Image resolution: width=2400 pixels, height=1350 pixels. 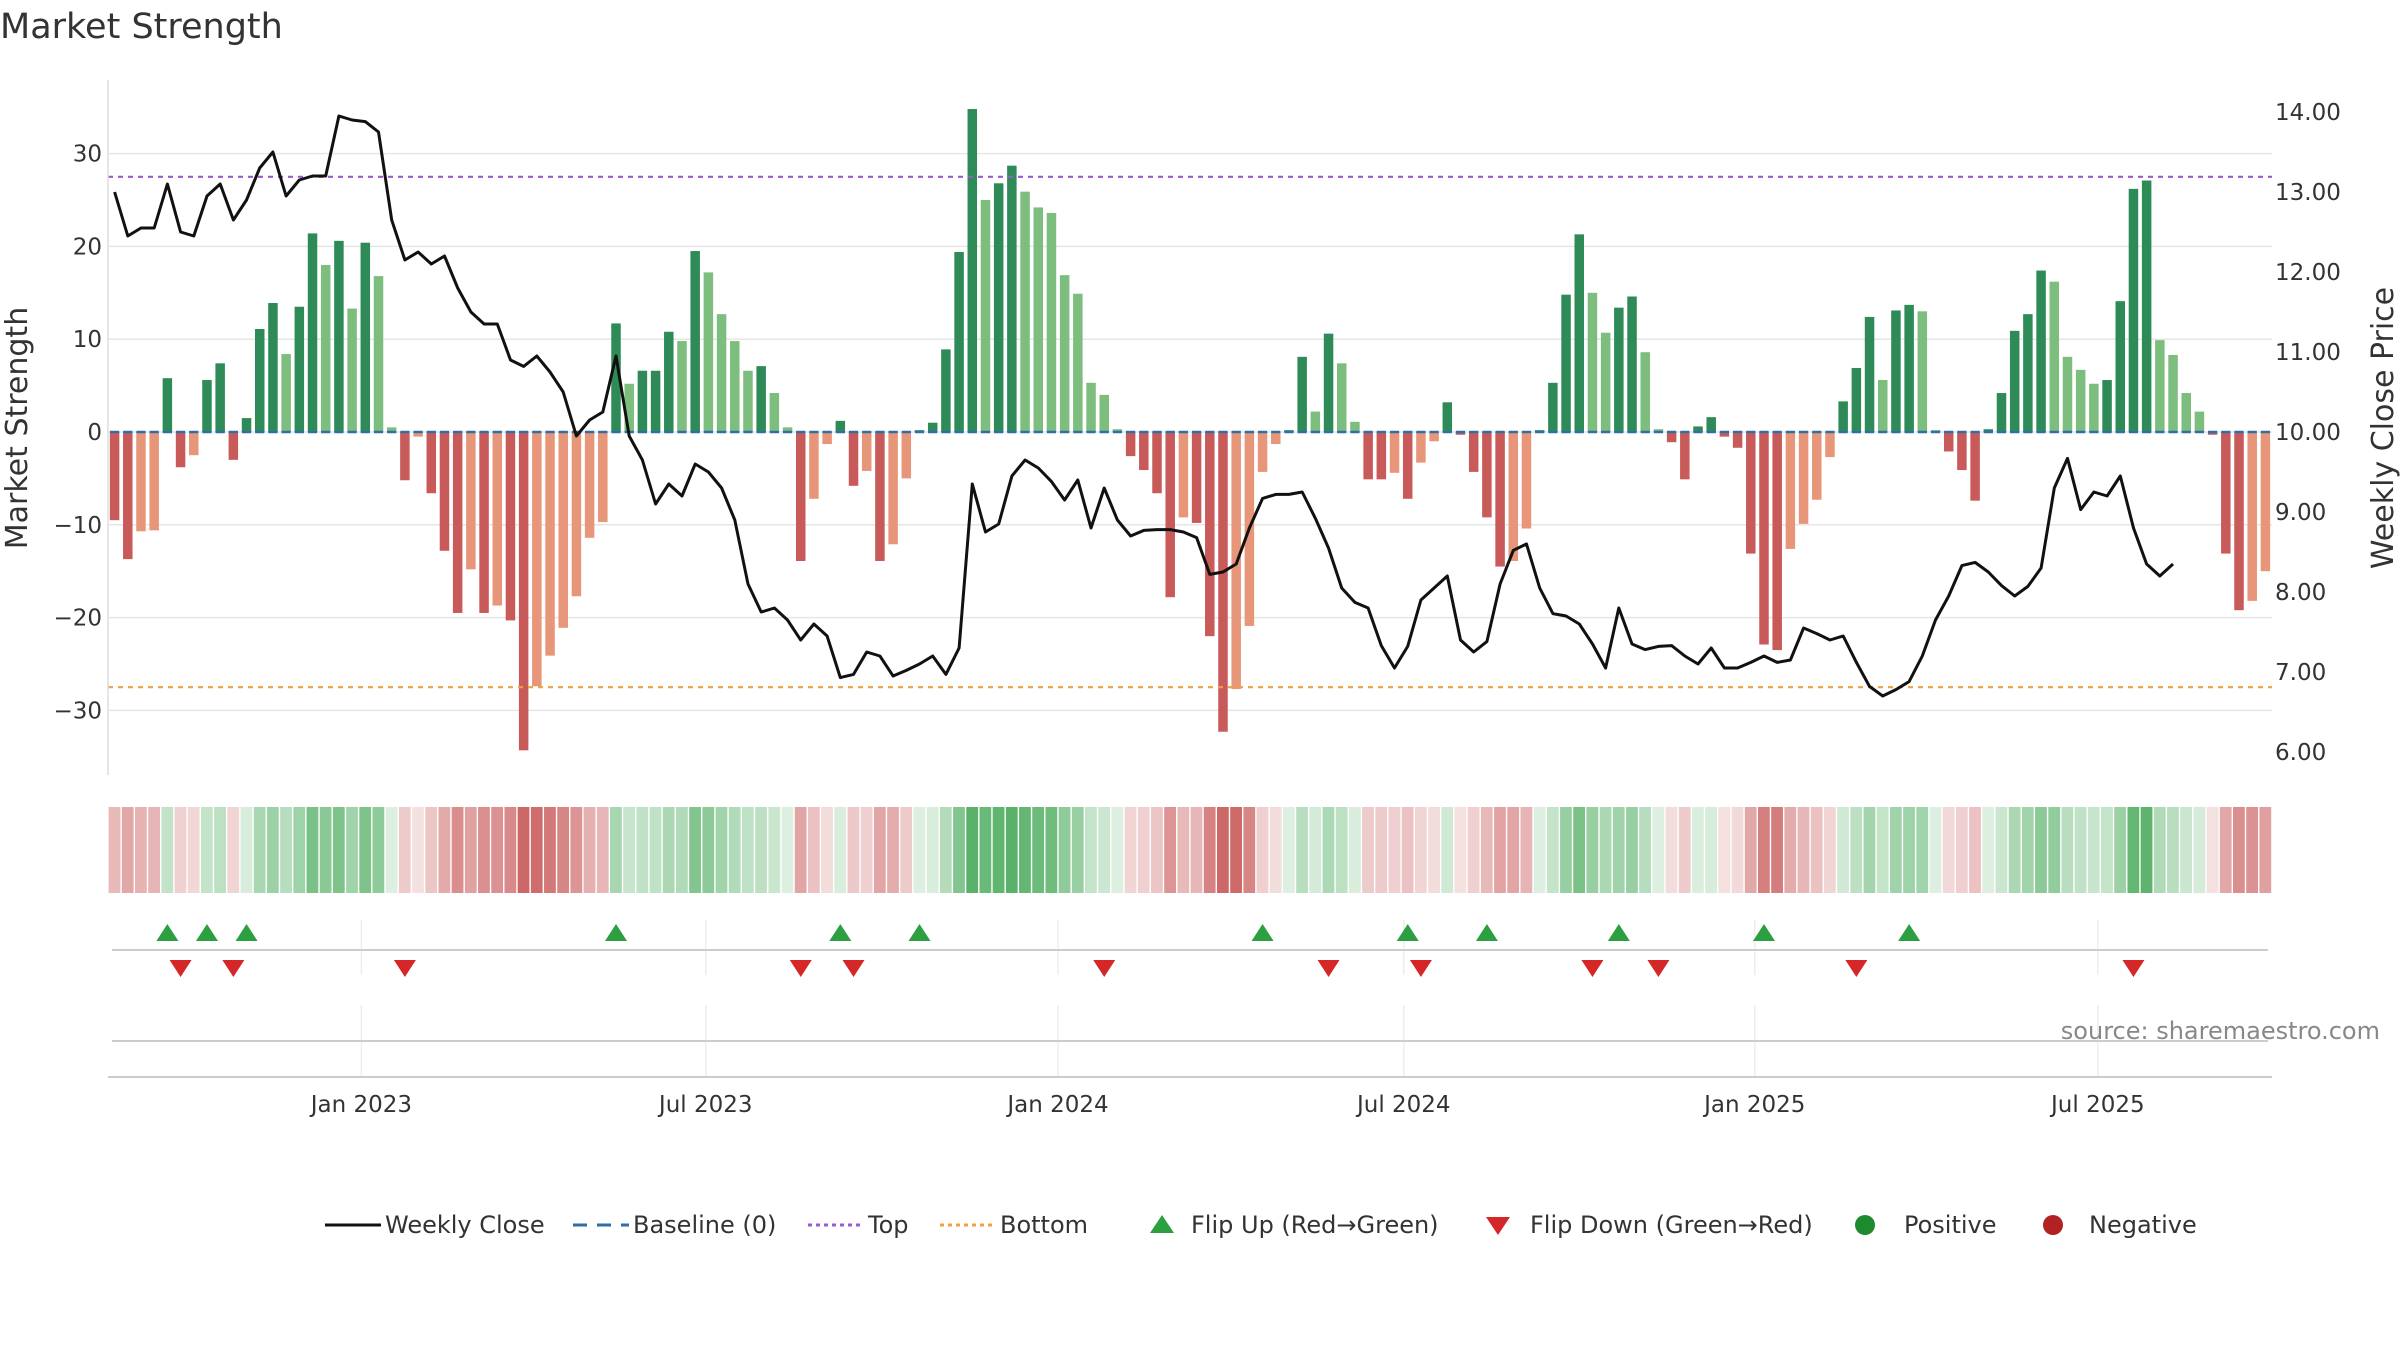 I want to click on y-tick-label: 0, so click(x=94, y=433).